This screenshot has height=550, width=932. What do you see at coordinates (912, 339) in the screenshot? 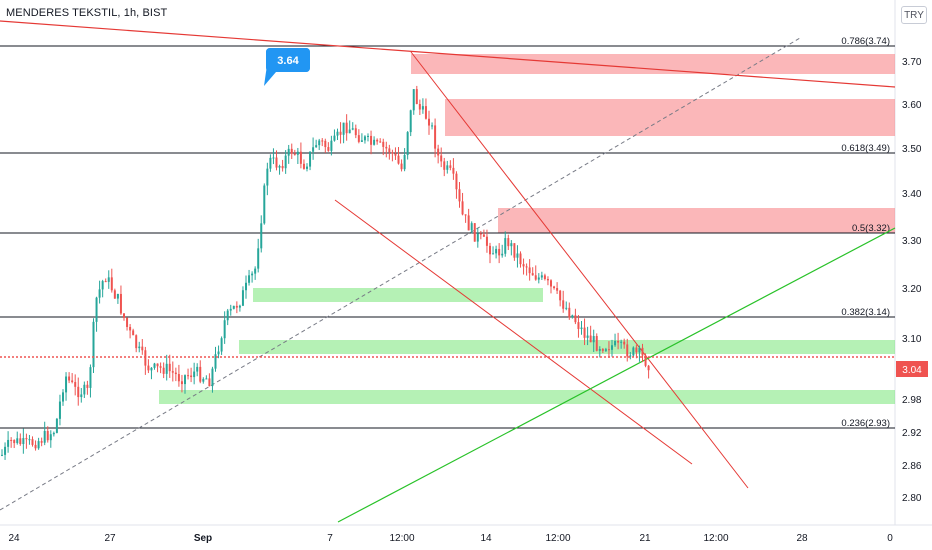
I see `price-tick-label: 3.10` at bounding box center [912, 339].